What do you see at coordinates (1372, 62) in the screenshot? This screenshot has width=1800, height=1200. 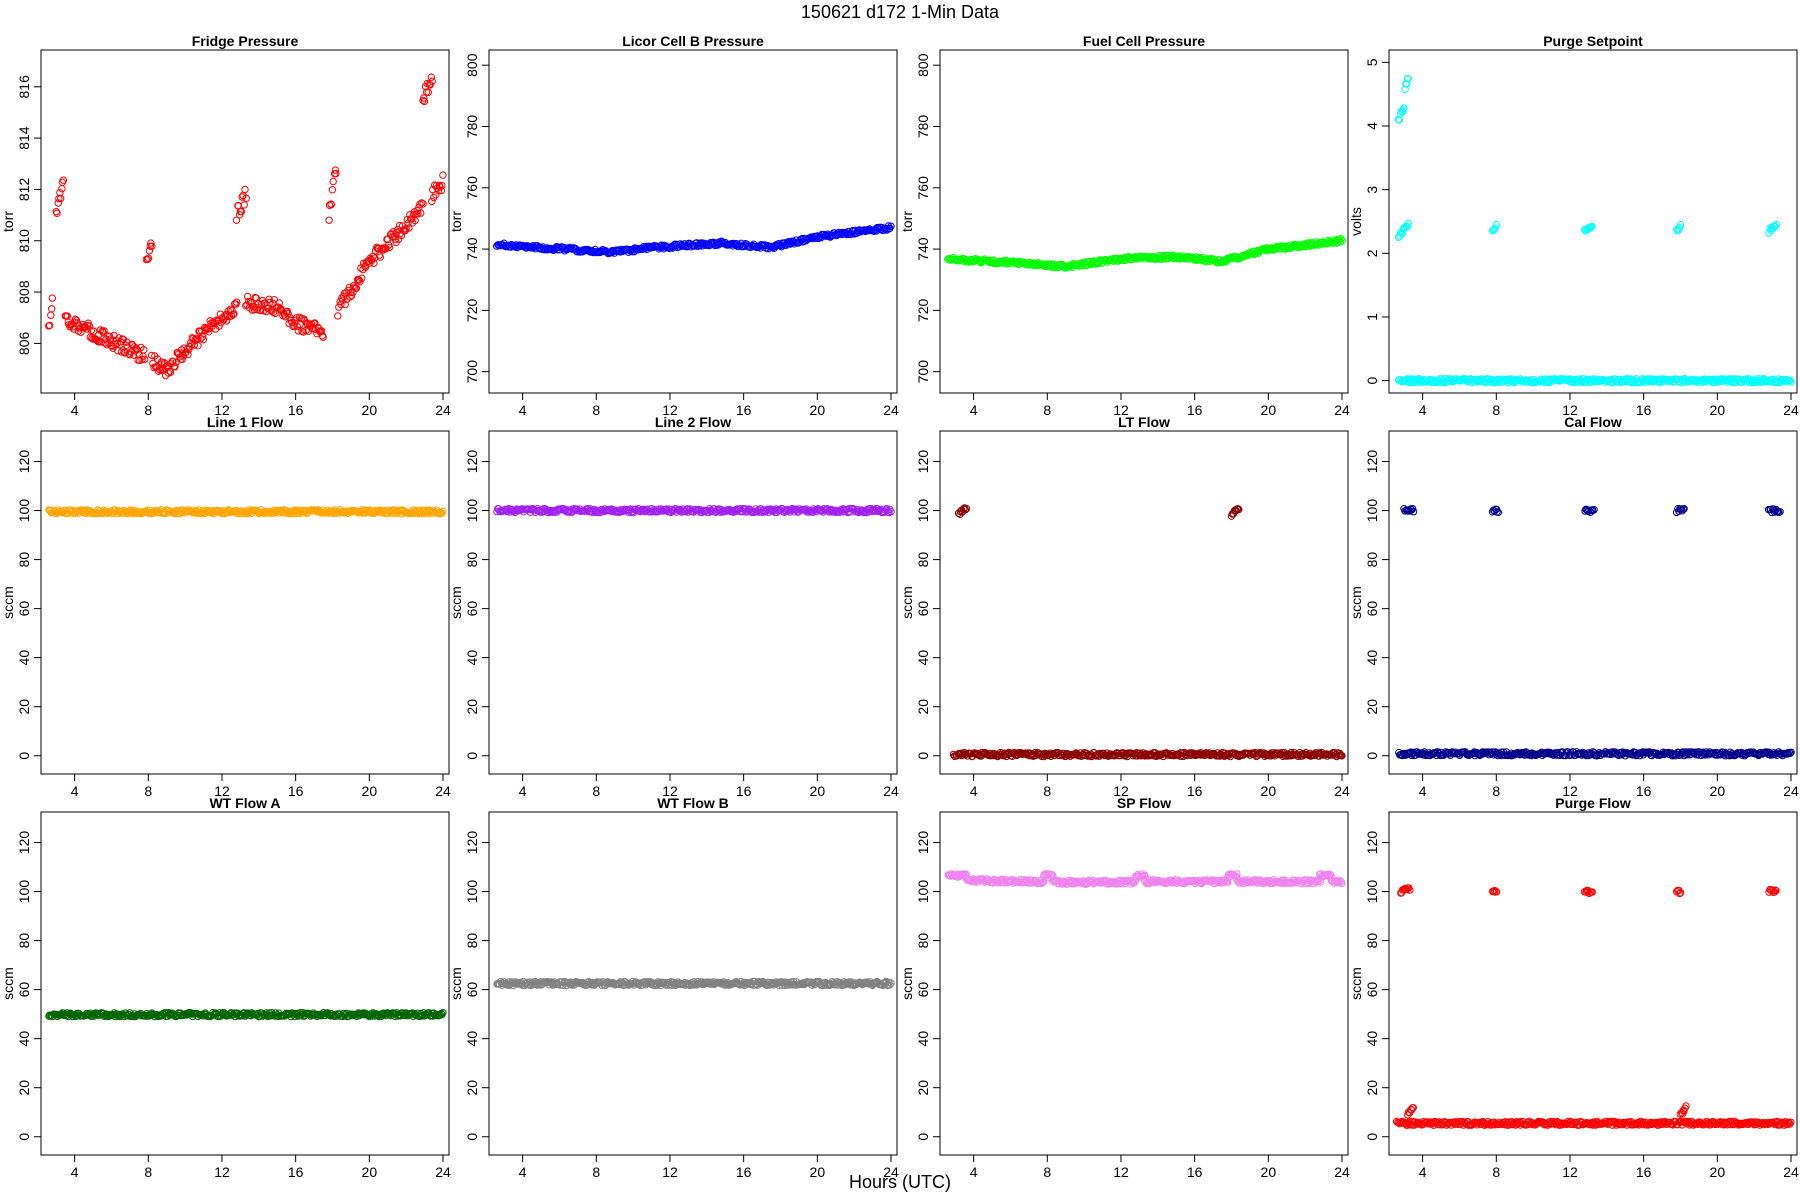 I see `y-tick-label: 5` at bounding box center [1372, 62].